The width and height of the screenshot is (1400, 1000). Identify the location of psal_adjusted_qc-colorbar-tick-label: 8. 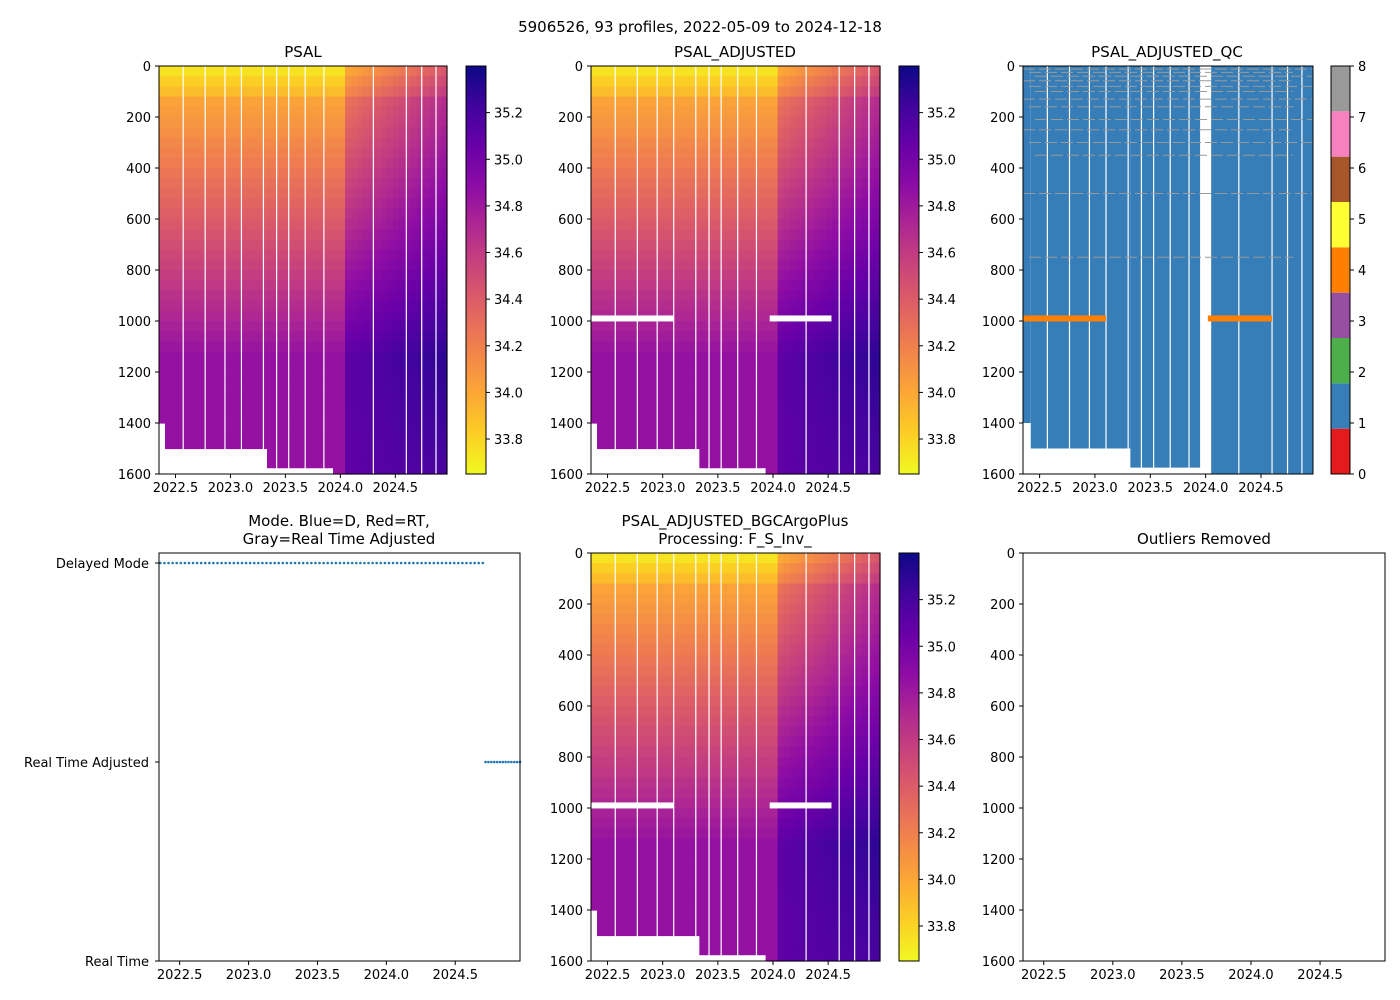
(1362, 67).